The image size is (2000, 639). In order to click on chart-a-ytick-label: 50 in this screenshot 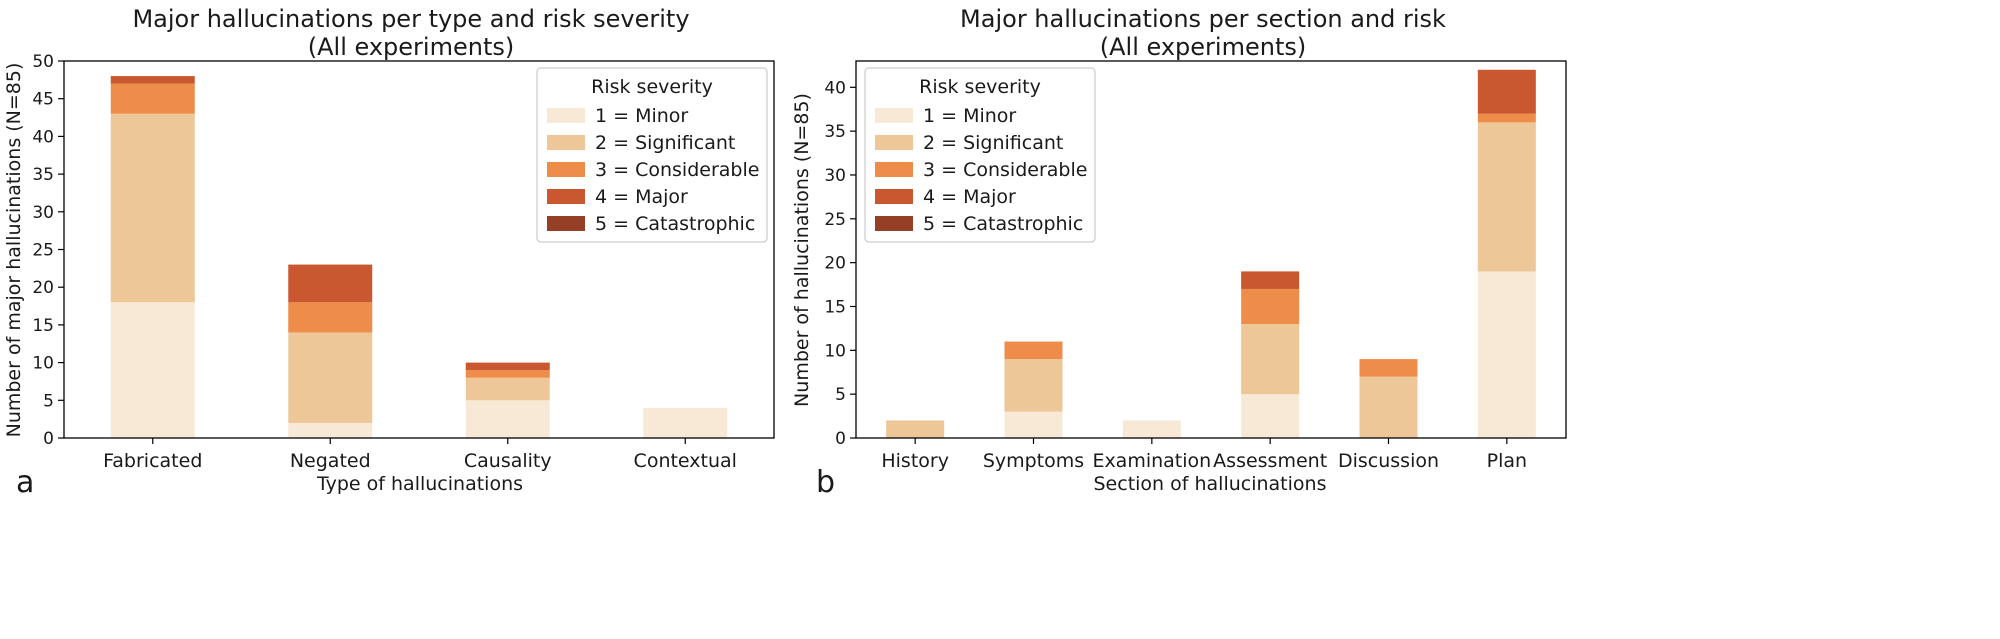, I will do `click(43, 62)`.